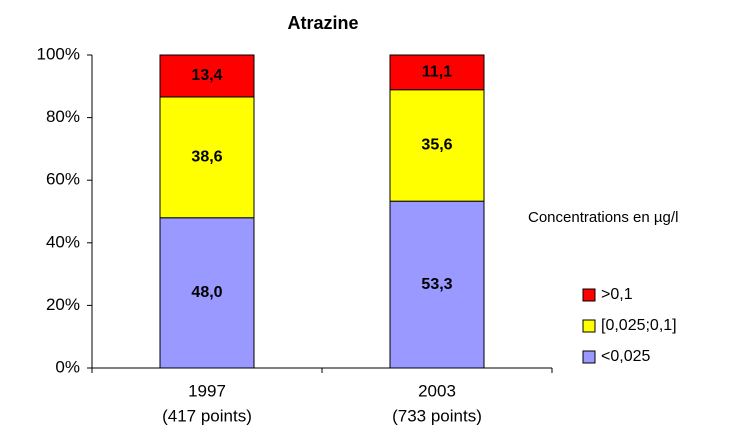  Describe the element at coordinates (63, 241) in the screenshot. I see `y-tick-label: 40%` at that location.